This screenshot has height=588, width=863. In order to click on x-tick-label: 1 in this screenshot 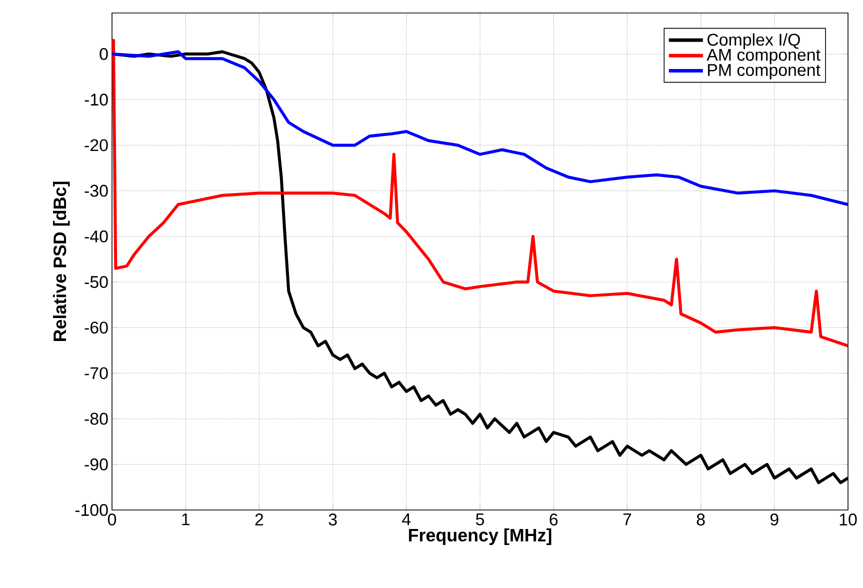, I will do `click(186, 520)`.